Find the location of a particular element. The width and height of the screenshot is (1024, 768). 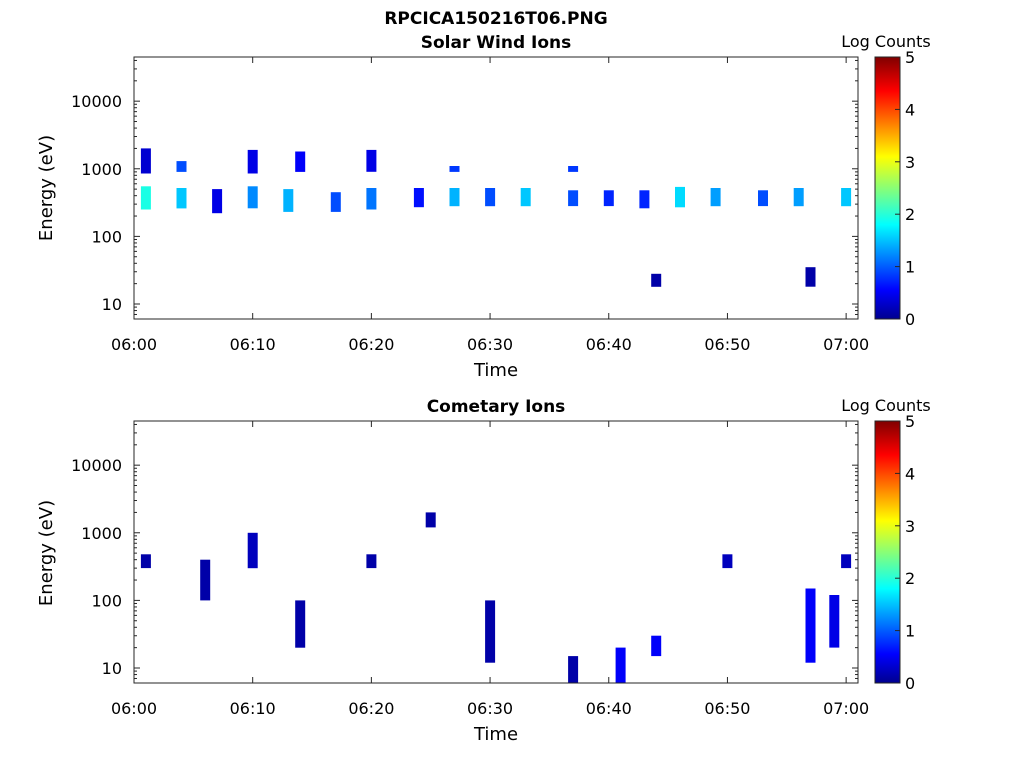

panel-title: Solar Wind Ions is located at coordinates (496, 43).